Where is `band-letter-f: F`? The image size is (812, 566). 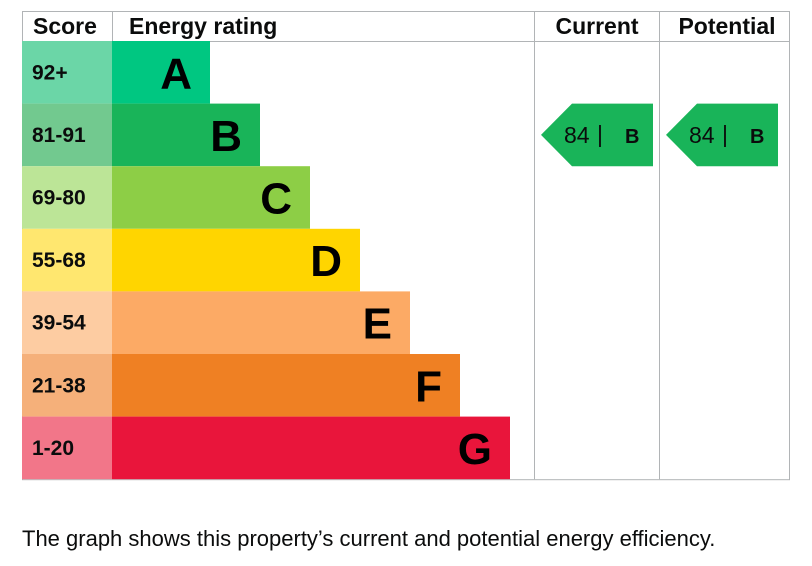
band-letter-f: F is located at coordinates (428, 386).